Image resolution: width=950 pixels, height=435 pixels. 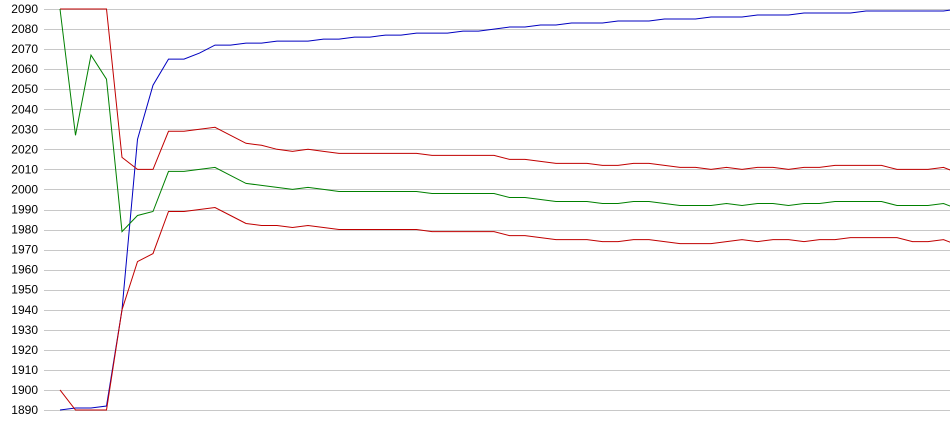 I want to click on y-tick-label: 1990, so click(x=24, y=210).